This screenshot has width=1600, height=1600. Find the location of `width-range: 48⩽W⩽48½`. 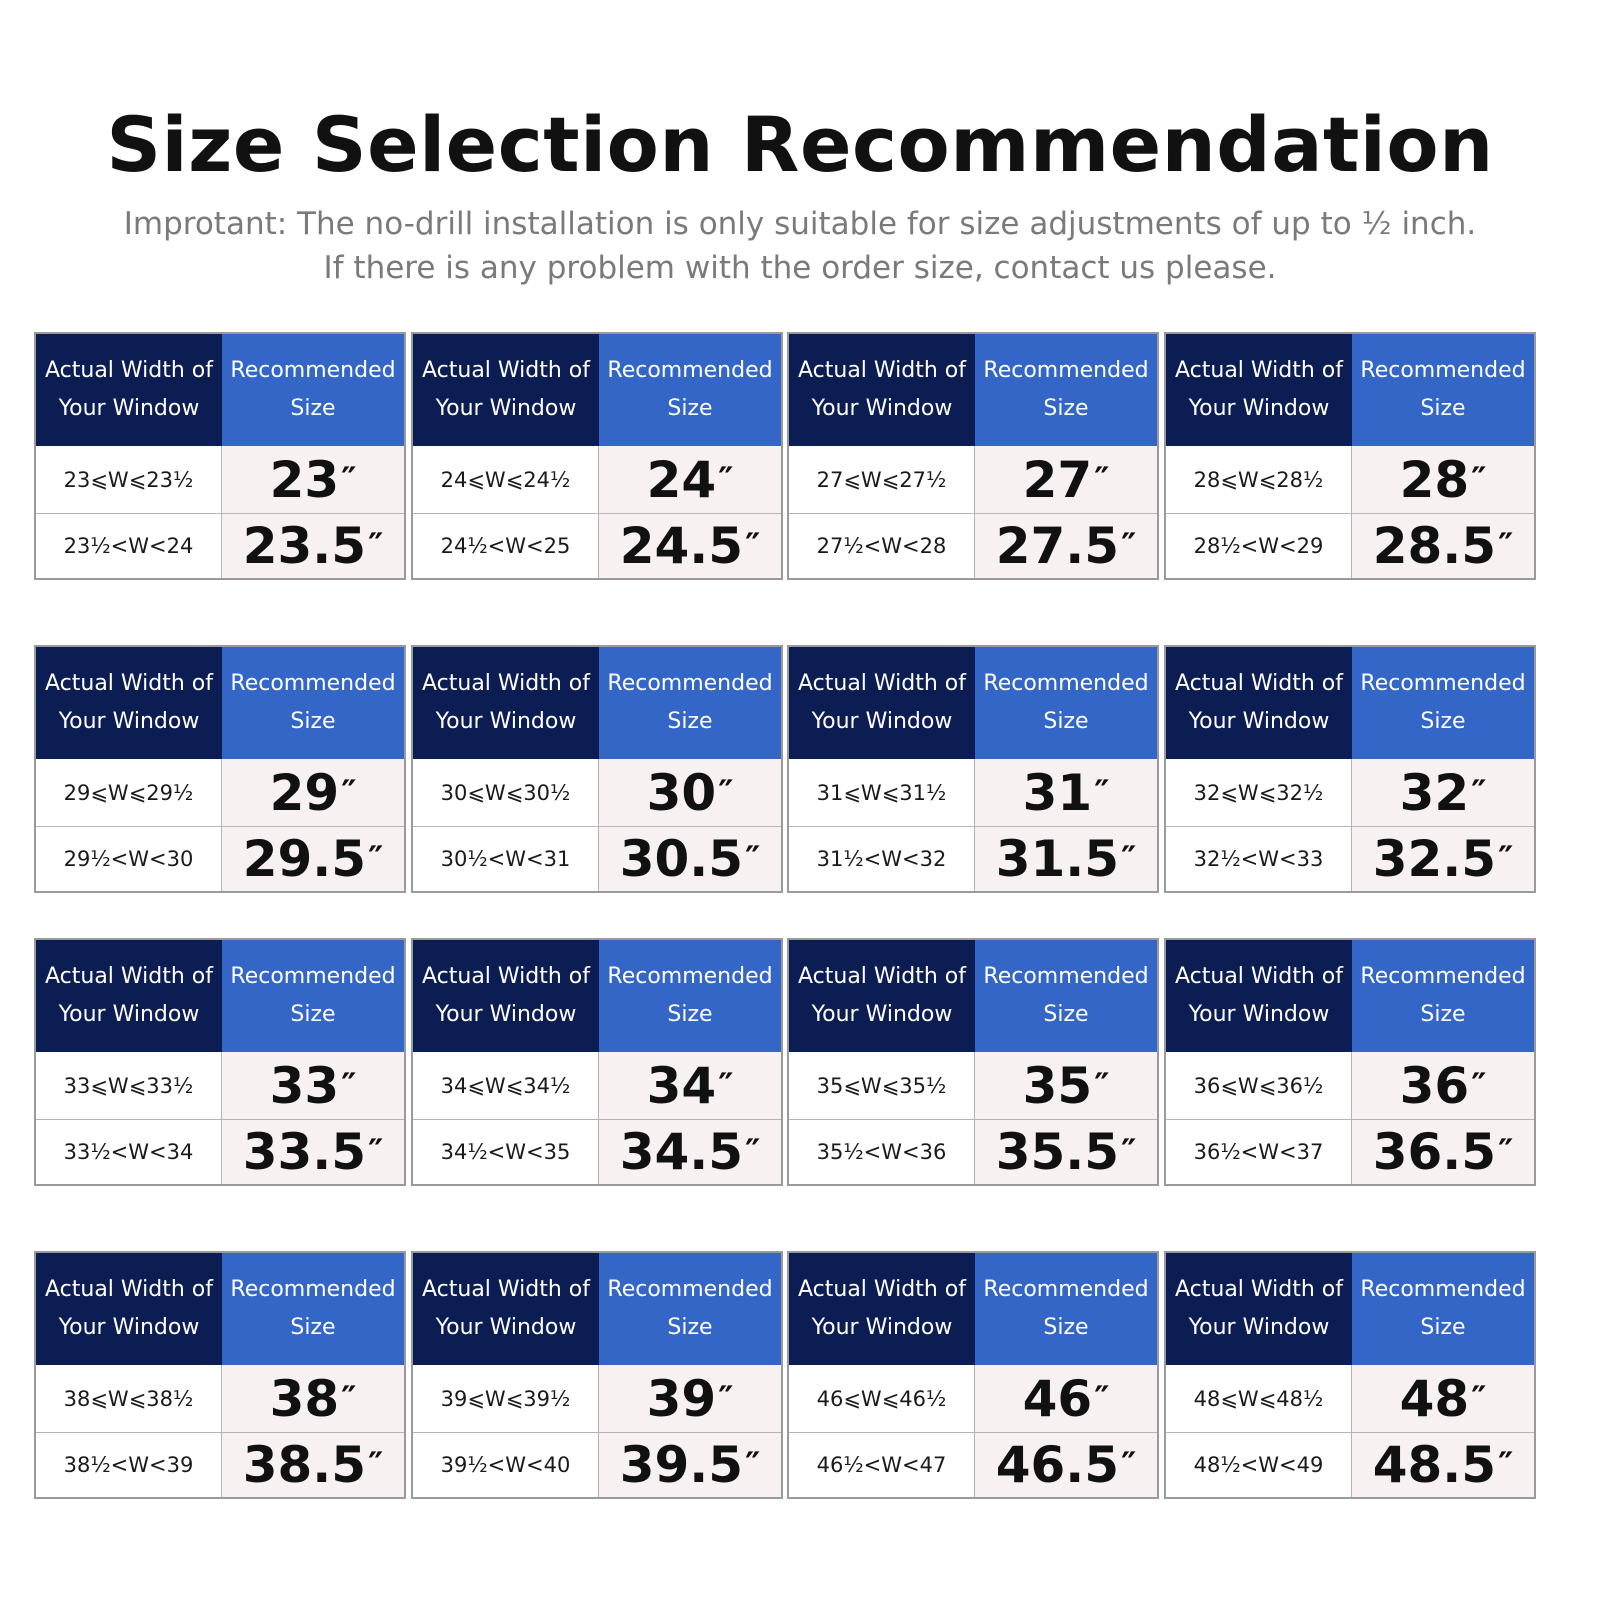

width-range: 48⩽W⩽48½ is located at coordinates (1259, 1398).